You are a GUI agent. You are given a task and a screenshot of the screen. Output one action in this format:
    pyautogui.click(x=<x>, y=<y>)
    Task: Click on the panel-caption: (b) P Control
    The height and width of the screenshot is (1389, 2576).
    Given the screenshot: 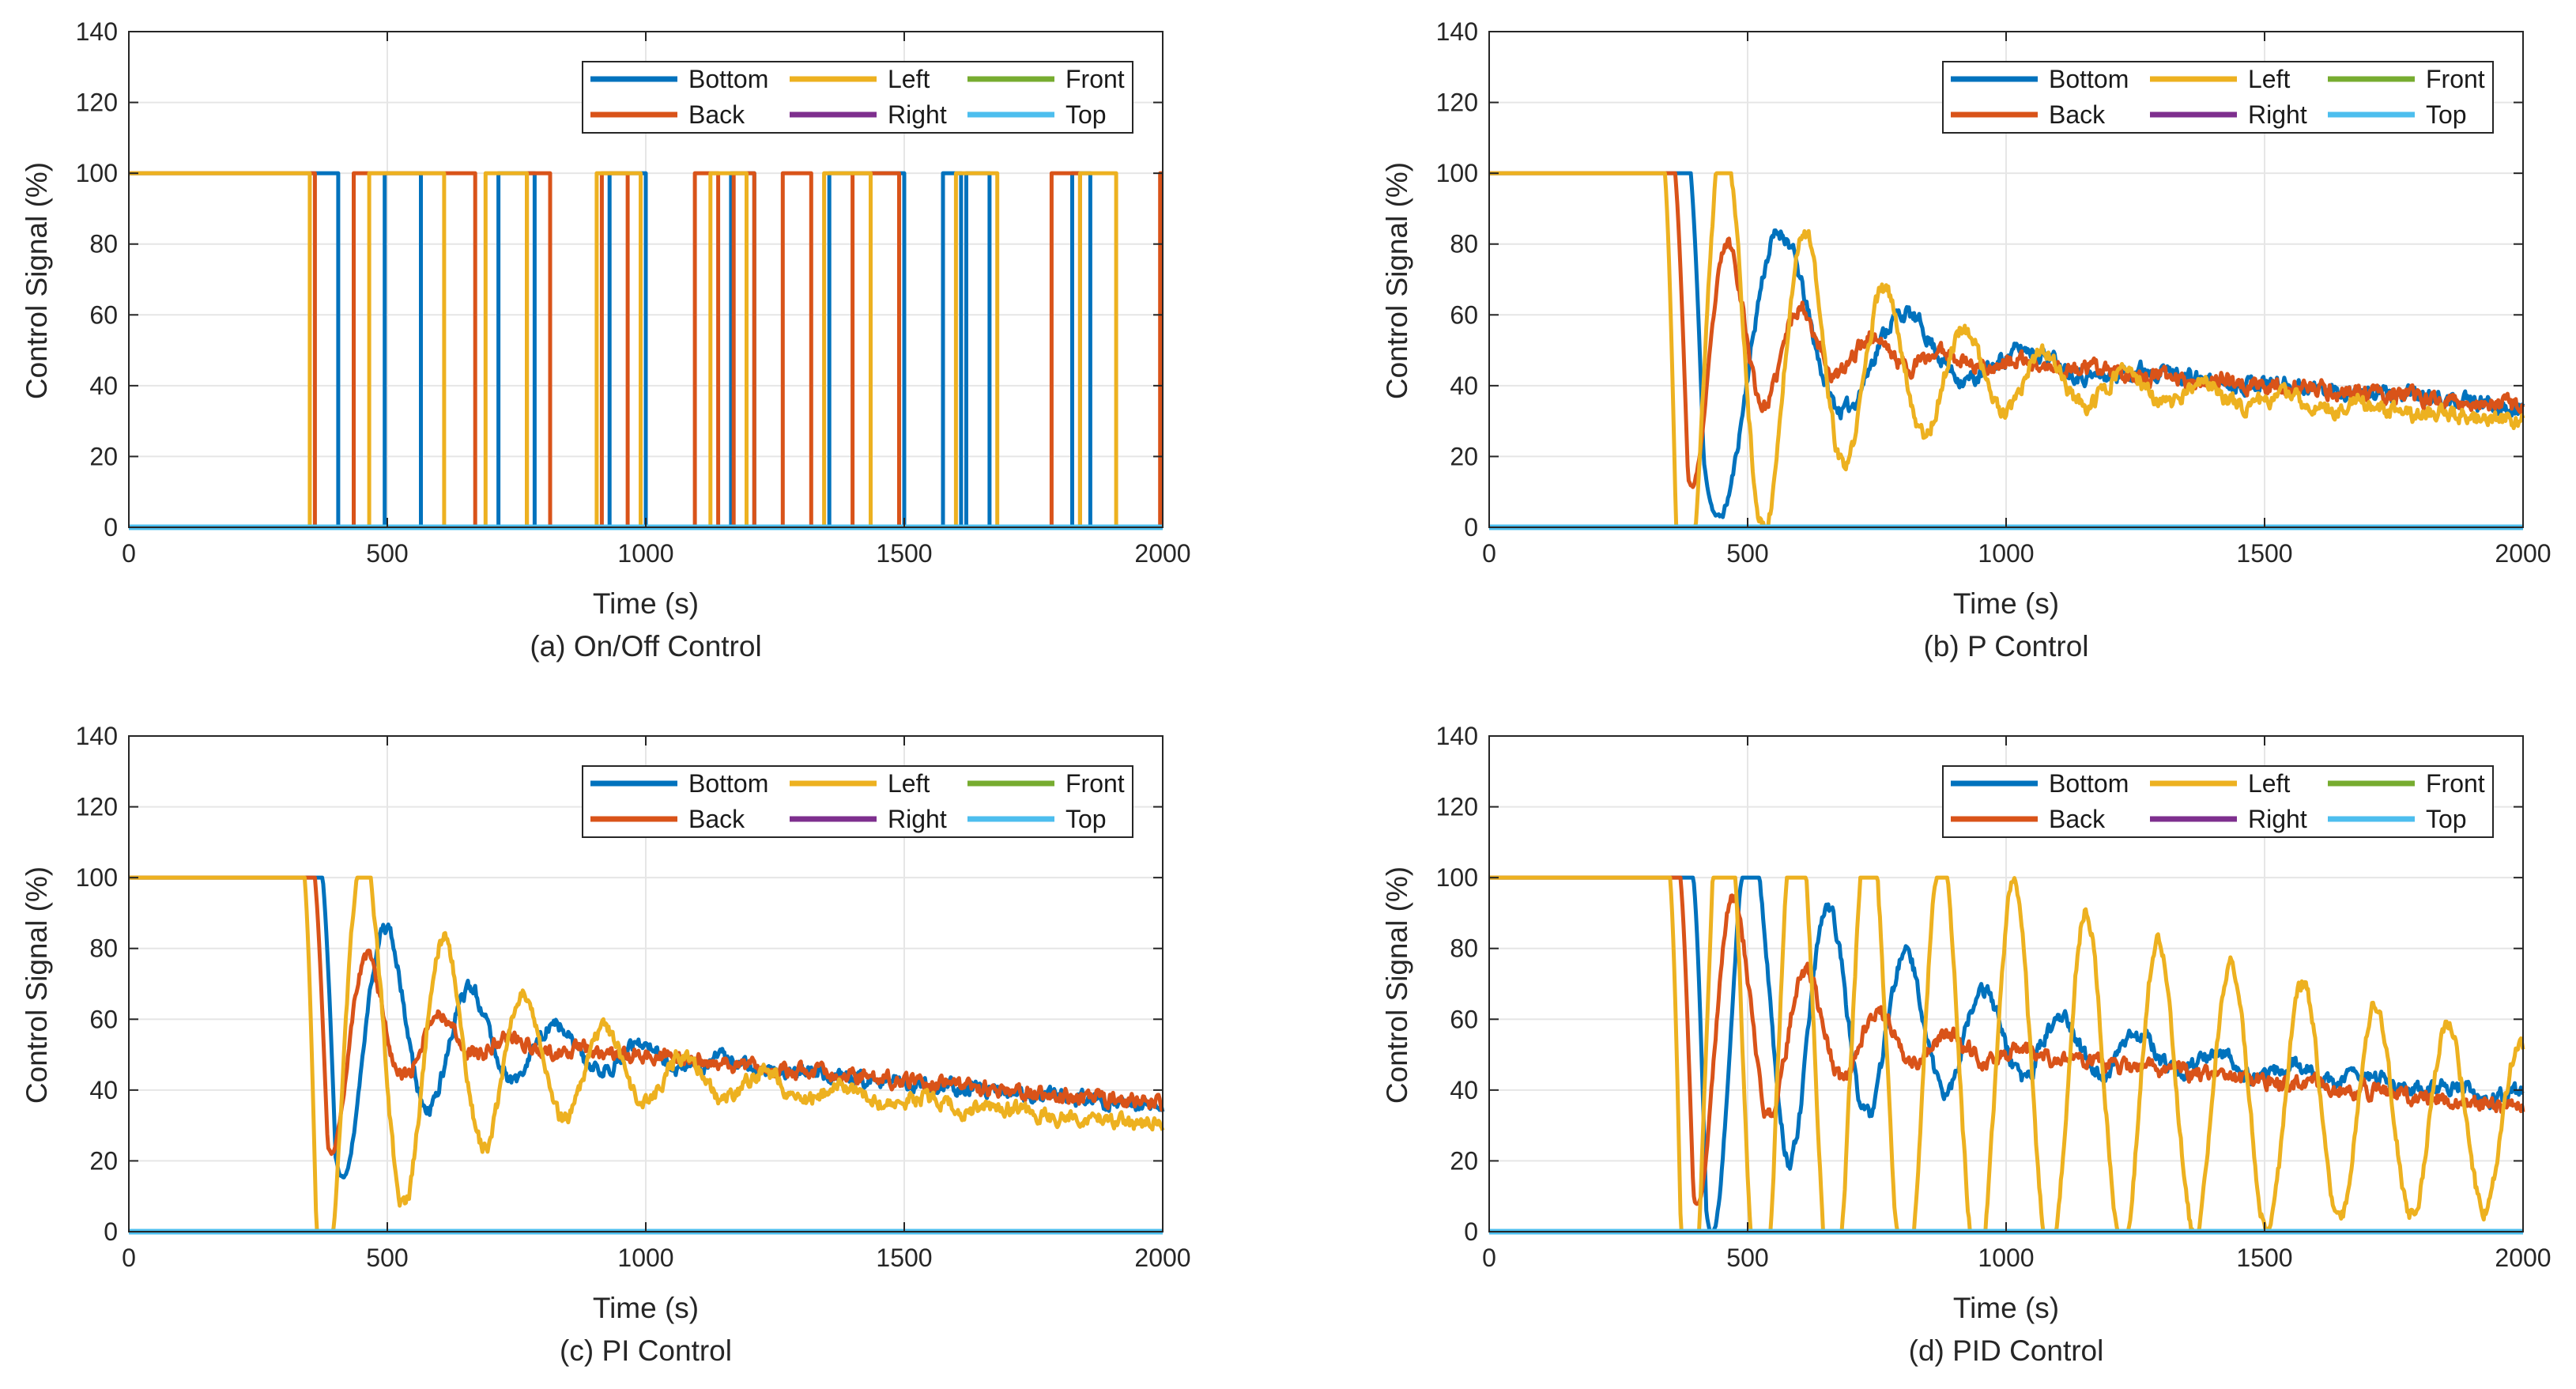 What is the action you would take?
    pyautogui.click(x=2005, y=646)
    